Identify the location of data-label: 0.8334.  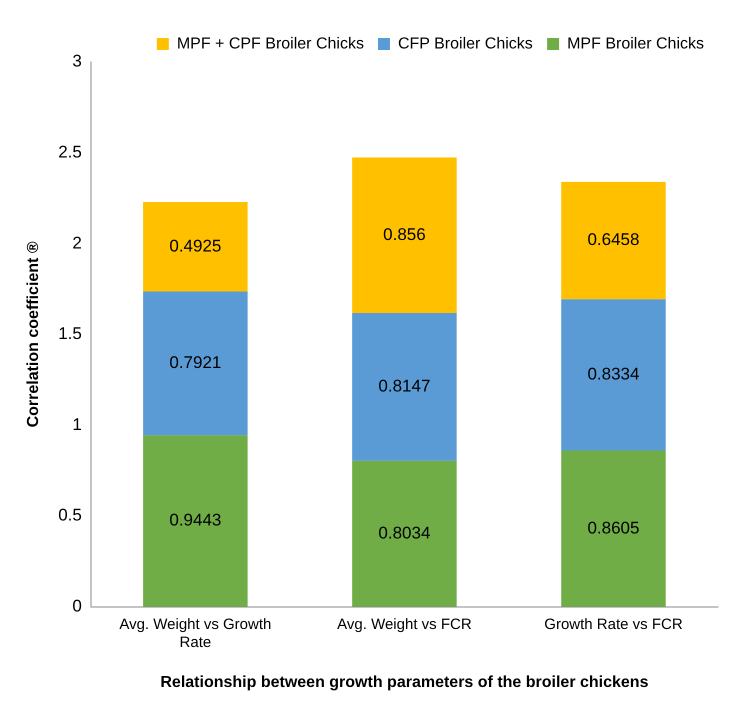
(613, 374).